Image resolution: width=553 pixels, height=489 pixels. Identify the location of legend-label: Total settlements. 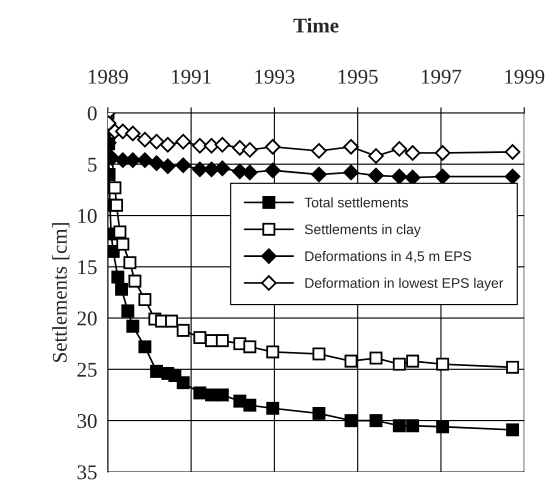
(356, 202).